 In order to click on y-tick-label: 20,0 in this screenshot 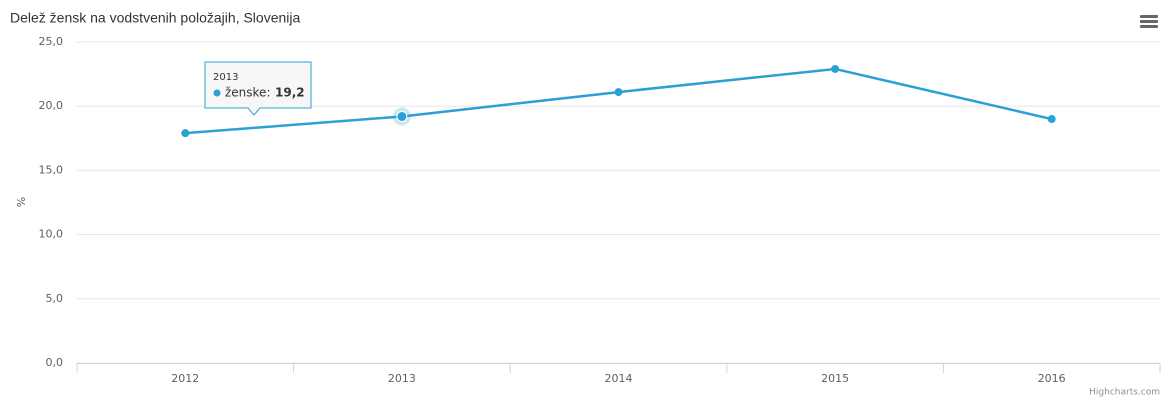, I will do `click(51, 105)`.